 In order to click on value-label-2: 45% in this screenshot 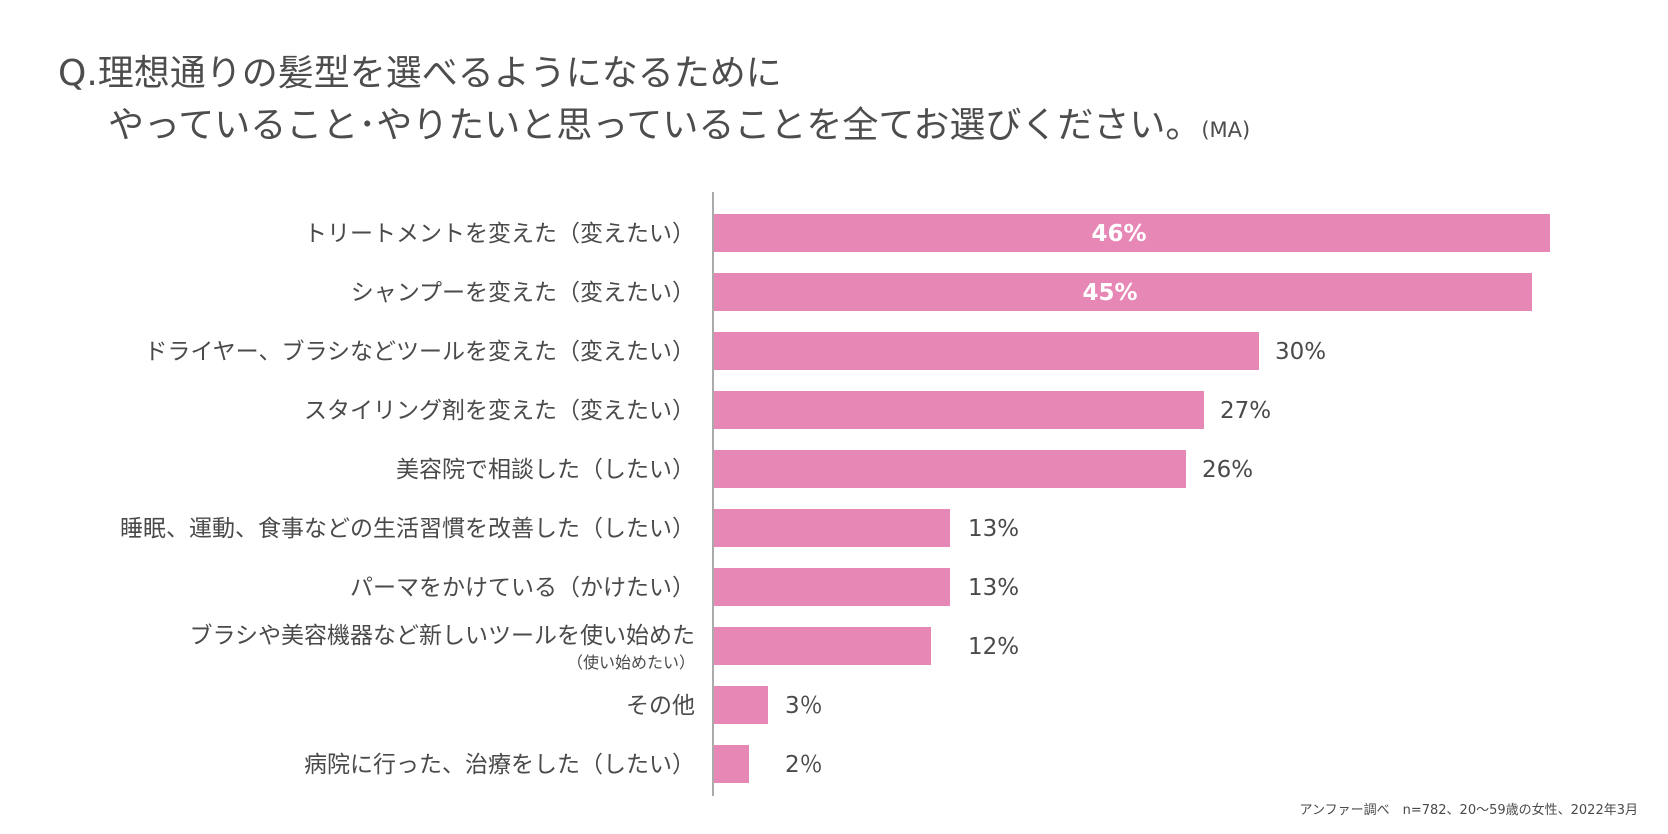, I will do `click(1110, 293)`.